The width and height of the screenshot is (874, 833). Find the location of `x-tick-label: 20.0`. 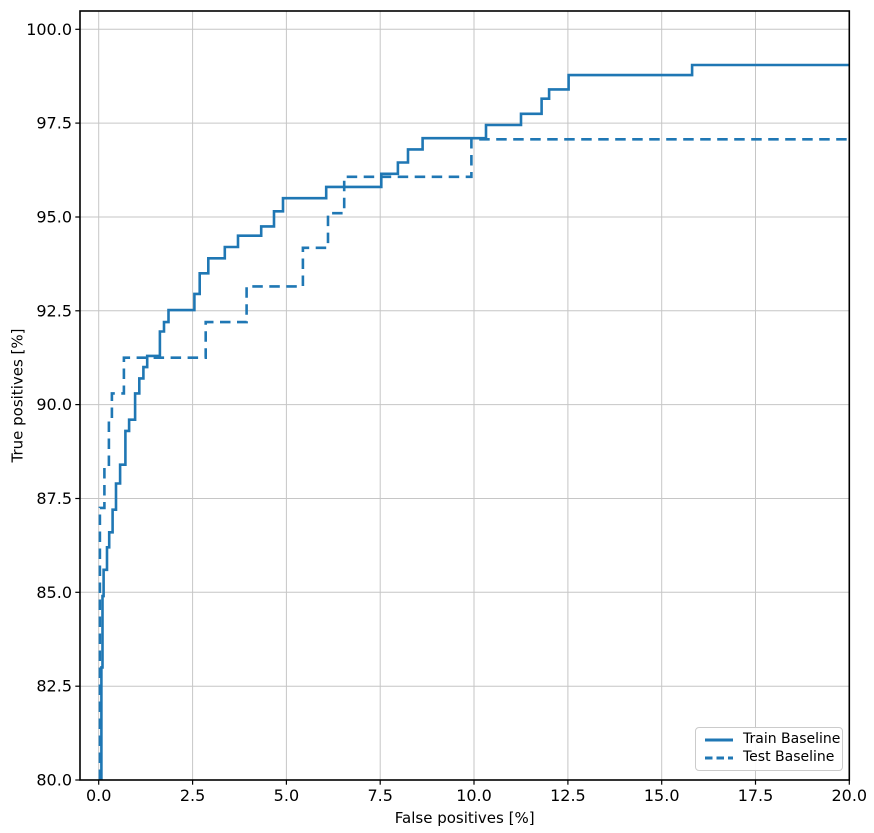

x-tick-label: 20.0 is located at coordinates (849, 795).